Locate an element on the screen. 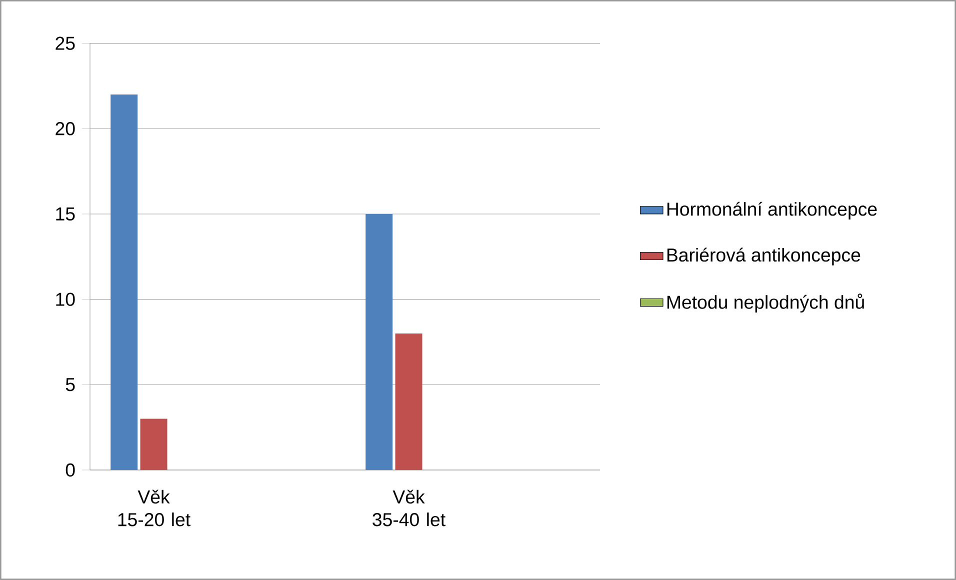  y-tick-label: 0 is located at coordinates (70, 470).